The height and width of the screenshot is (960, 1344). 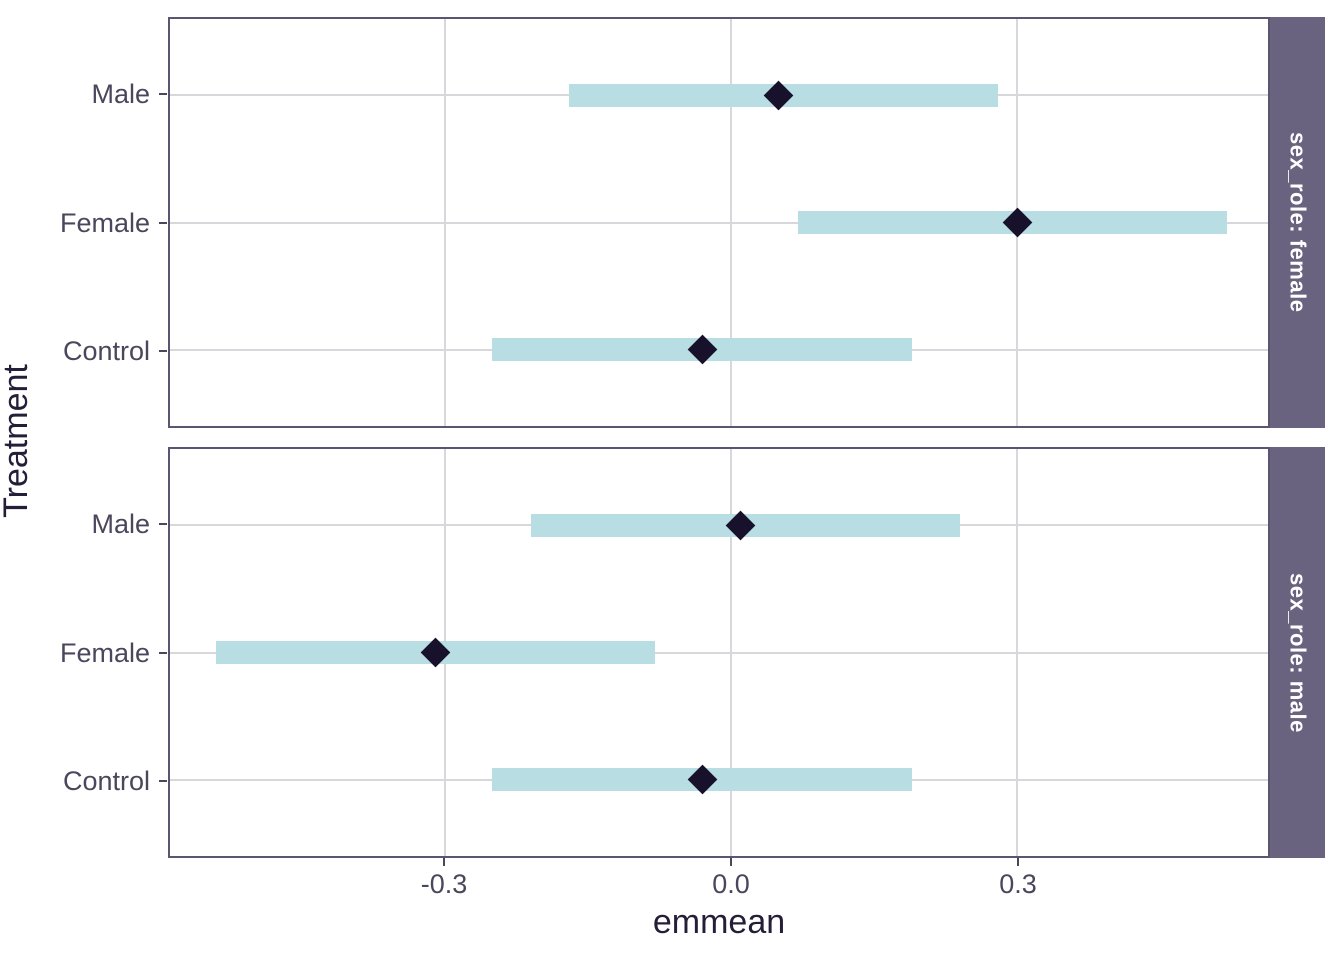 I want to click on facet-strip-label: sex_role: female, so click(x=1298, y=222).